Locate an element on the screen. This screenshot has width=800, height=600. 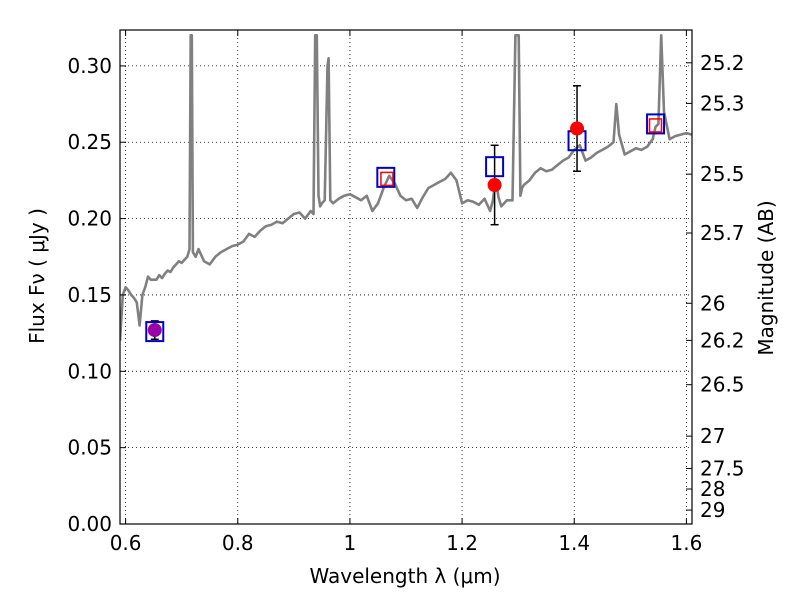
y2-tick-label: 25.7 is located at coordinates (722, 233).